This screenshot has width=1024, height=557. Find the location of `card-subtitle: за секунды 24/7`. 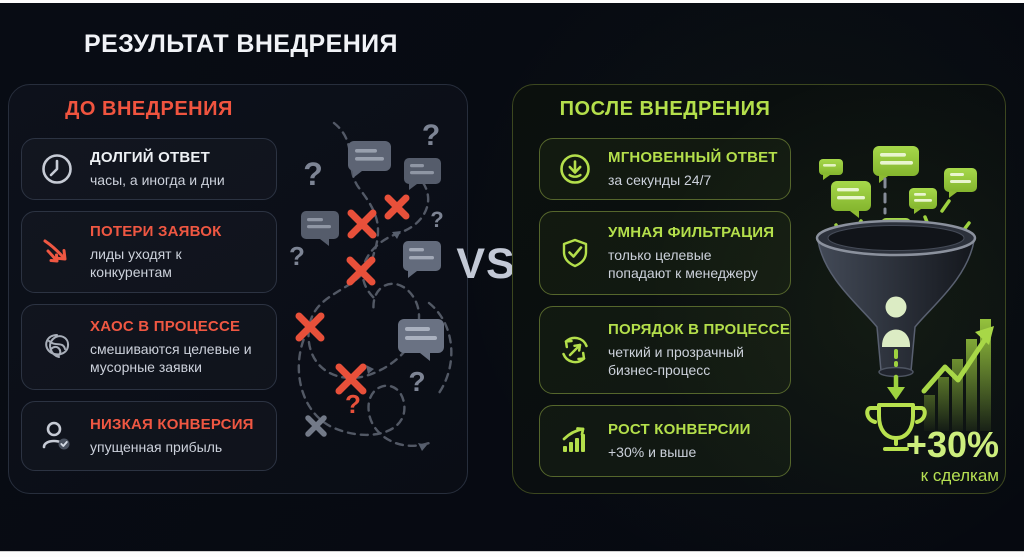

card-subtitle: за секунды 24/7 is located at coordinates (660, 179).